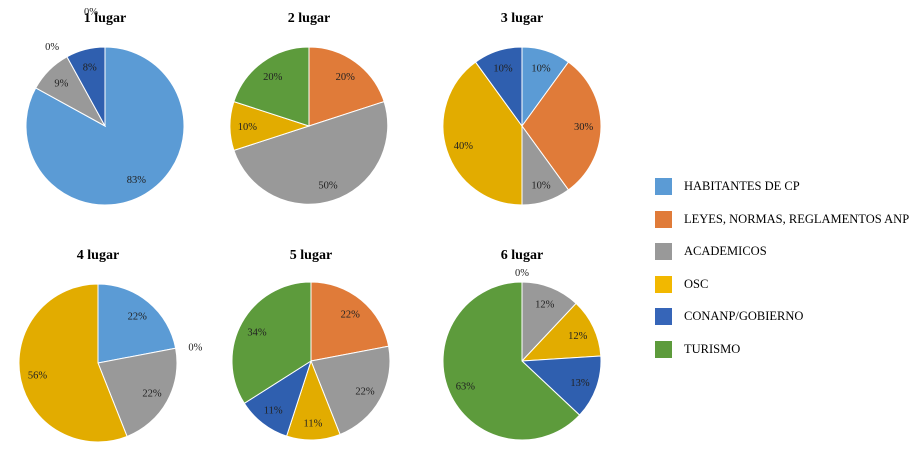  Describe the element at coordinates (663, 284) in the screenshot. I see `legend-swatch-osc` at that location.